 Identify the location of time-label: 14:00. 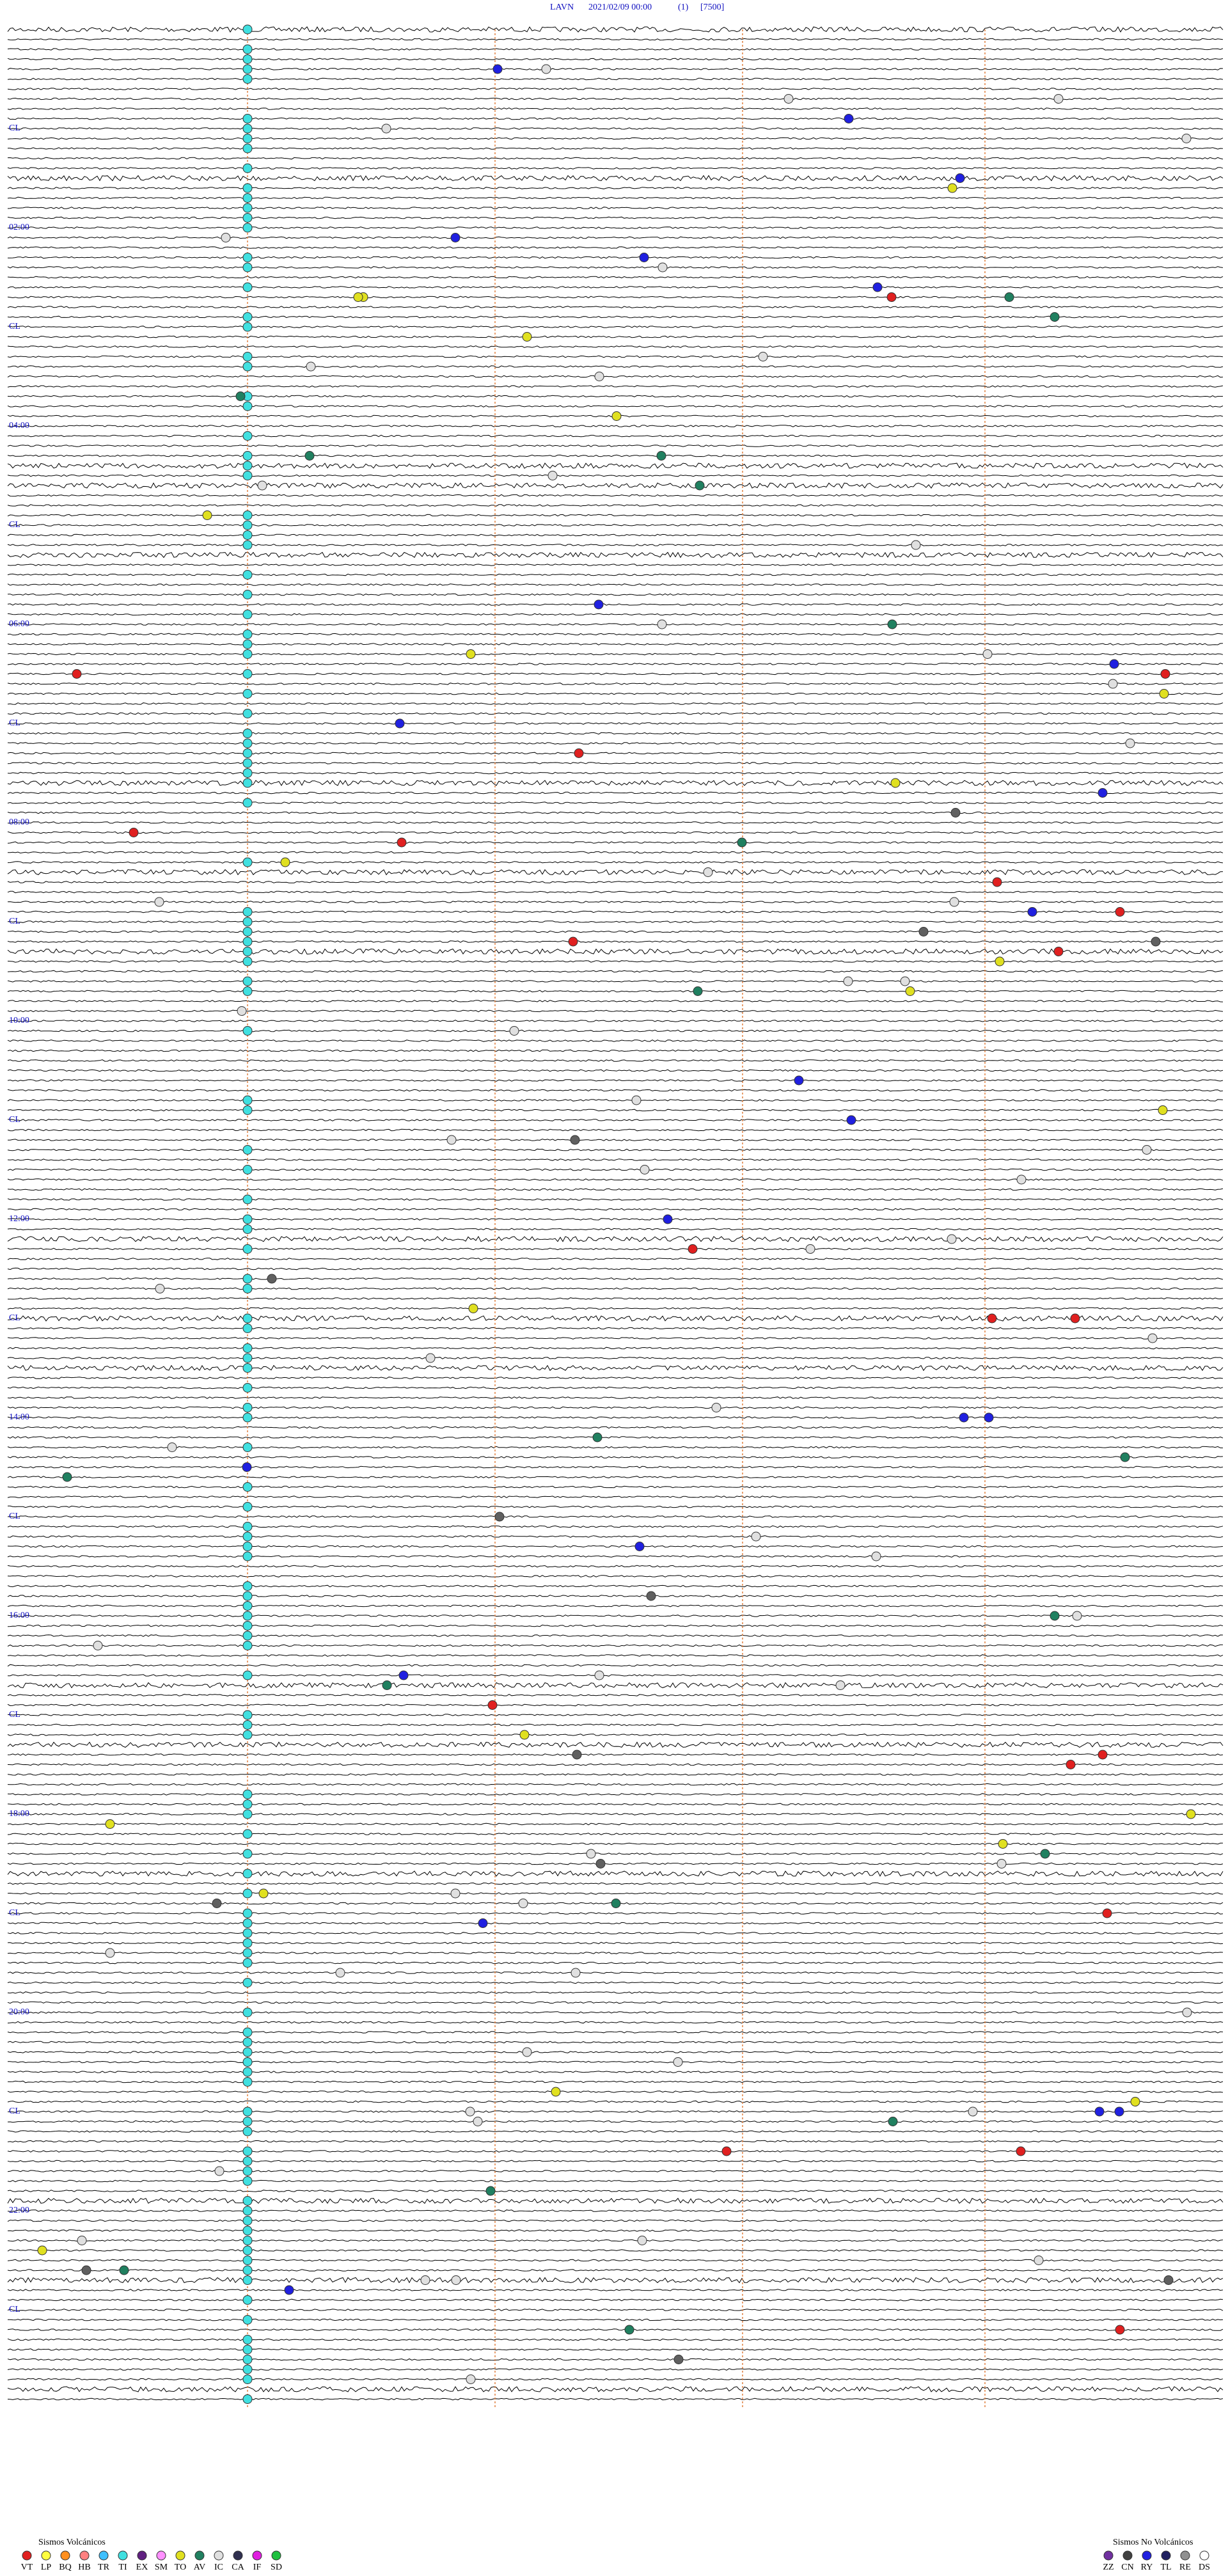
(19, 1417).